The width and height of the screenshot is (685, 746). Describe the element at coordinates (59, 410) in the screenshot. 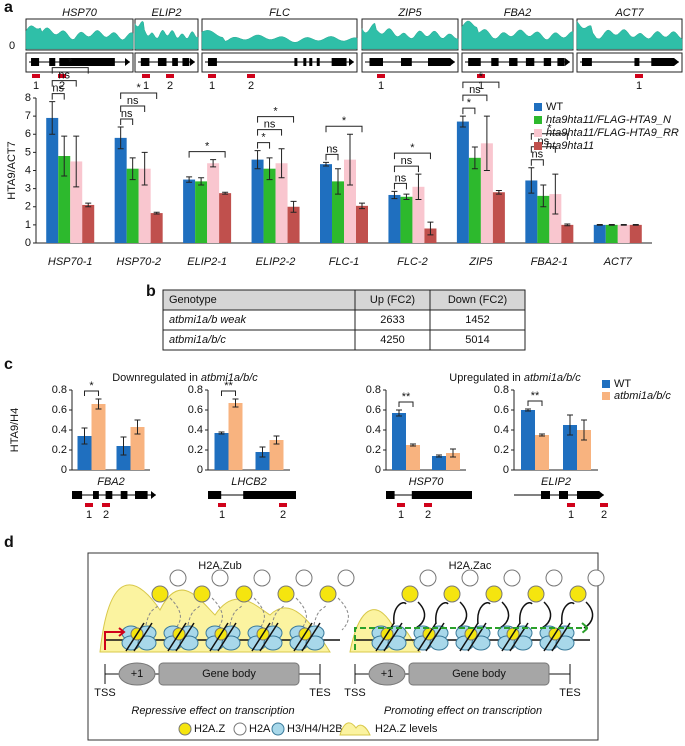

I see `y-tick-label: 0.6` at that location.